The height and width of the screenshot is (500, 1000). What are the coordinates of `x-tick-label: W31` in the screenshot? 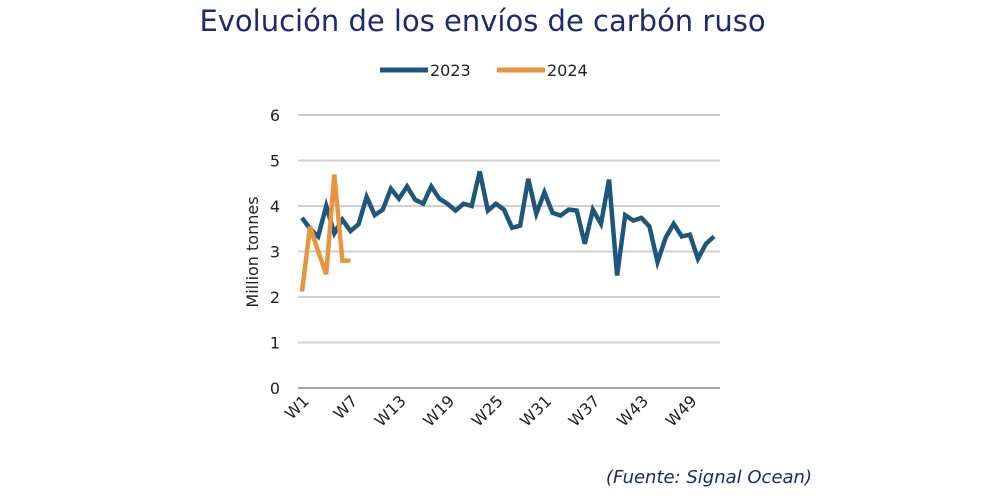 It's located at (535, 410).